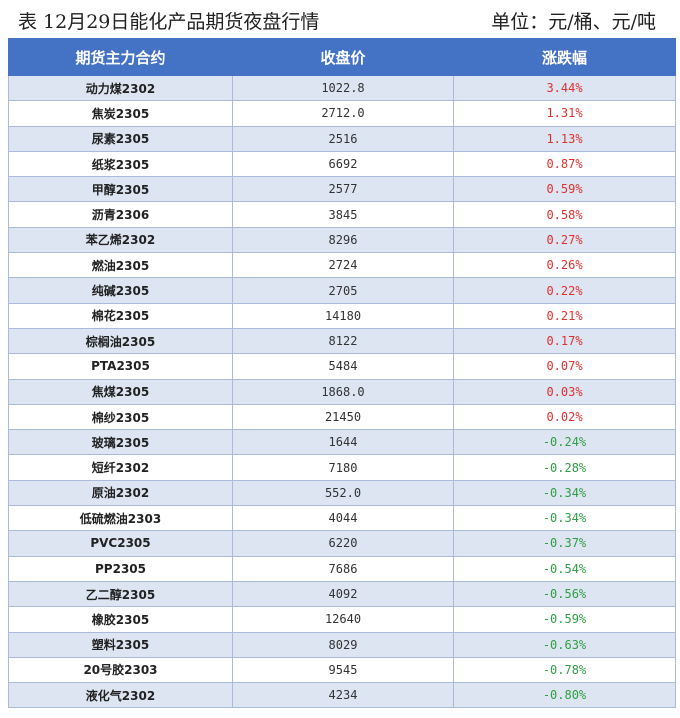 This screenshot has width=680, height=718. I want to click on contract-cell: 橡胶2305, so click(120, 619).